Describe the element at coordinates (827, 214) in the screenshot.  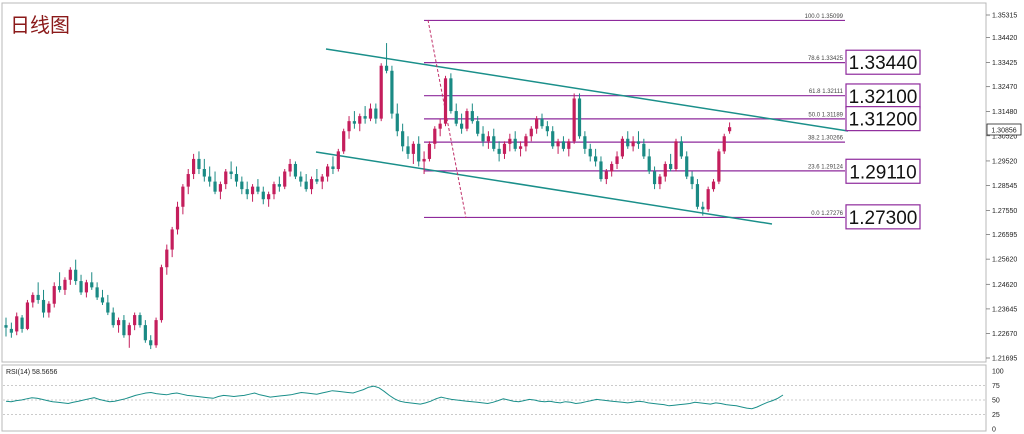
I see `fib-level-label: 0.0 1.27276` at that location.